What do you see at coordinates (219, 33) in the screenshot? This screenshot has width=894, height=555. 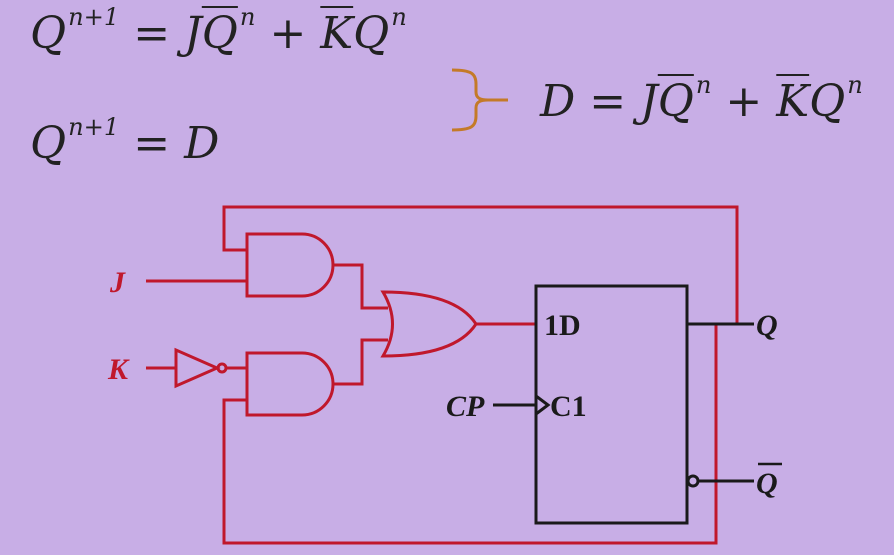 I see `eq1-qbar: Q` at bounding box center [219, 33].